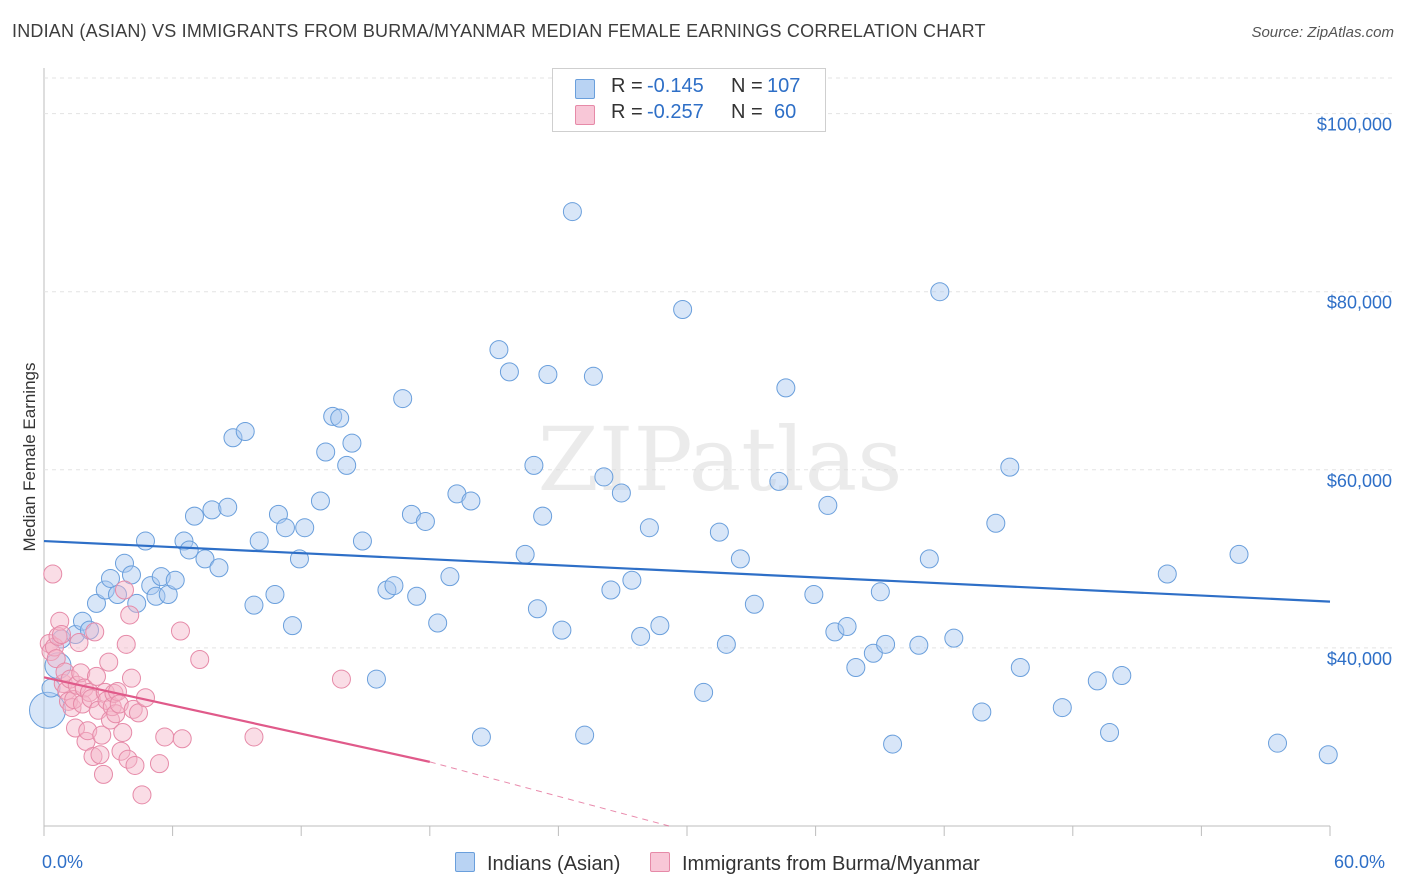 The image size is (1406, 892). Describe the element at coordinates (549, 794) in the screenshot. I see `trend-line-burma-extension` at that location.